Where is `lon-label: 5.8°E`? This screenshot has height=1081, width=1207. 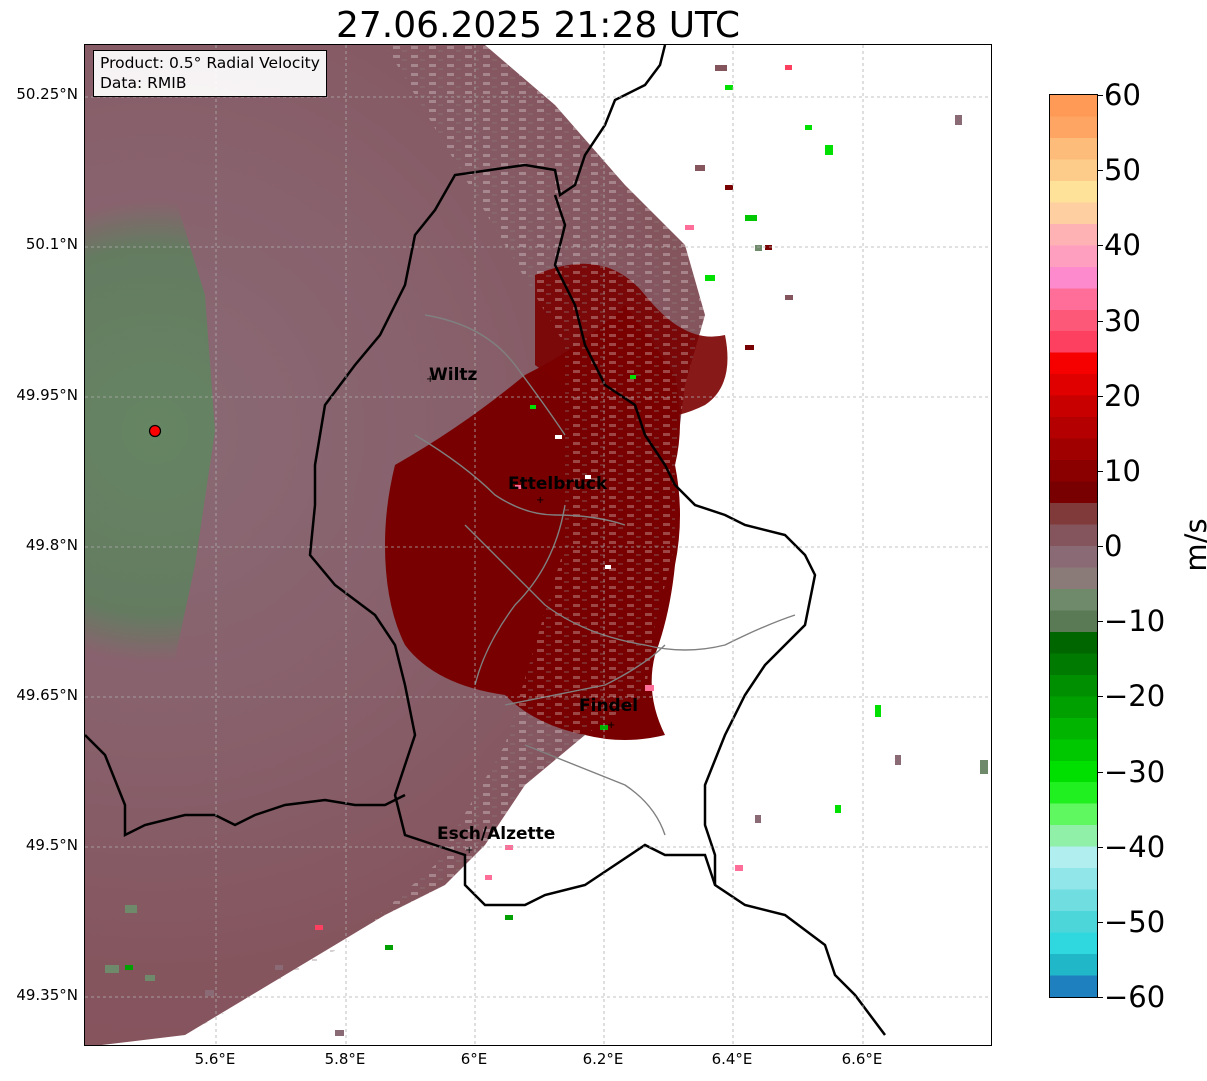
lon-label: 5.8°E is located at coordinates (345, 1059).